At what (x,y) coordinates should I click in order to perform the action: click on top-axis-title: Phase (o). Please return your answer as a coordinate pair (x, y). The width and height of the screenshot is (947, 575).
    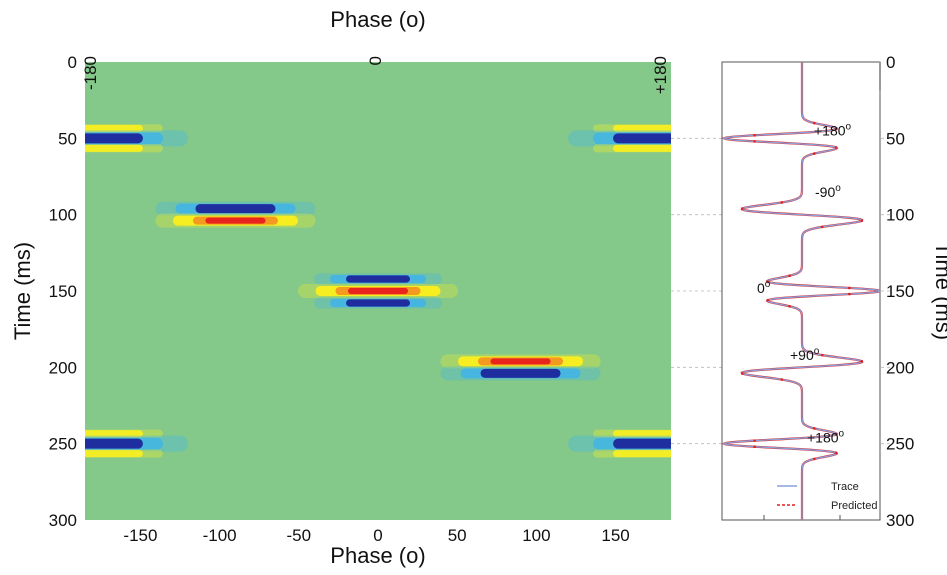
    Looking at the image, I should click on (377, 19).